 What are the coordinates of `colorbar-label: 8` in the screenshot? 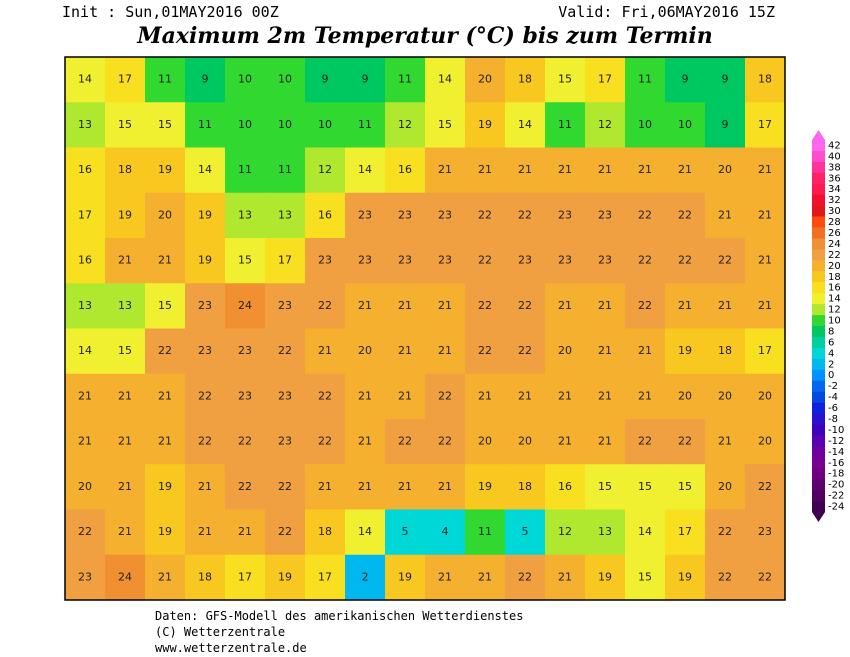 It's located at (831, 331).